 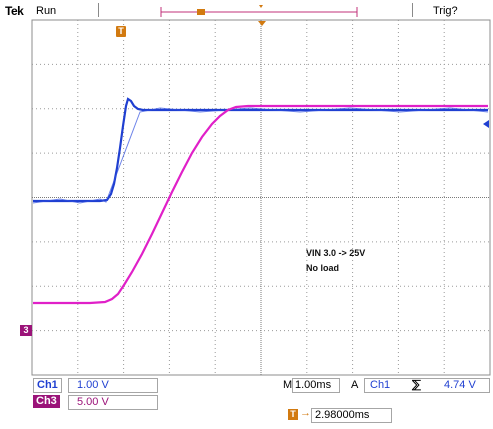 I want to click on channel3-ground-marker-icon: 3, so click(x=26, y=330).